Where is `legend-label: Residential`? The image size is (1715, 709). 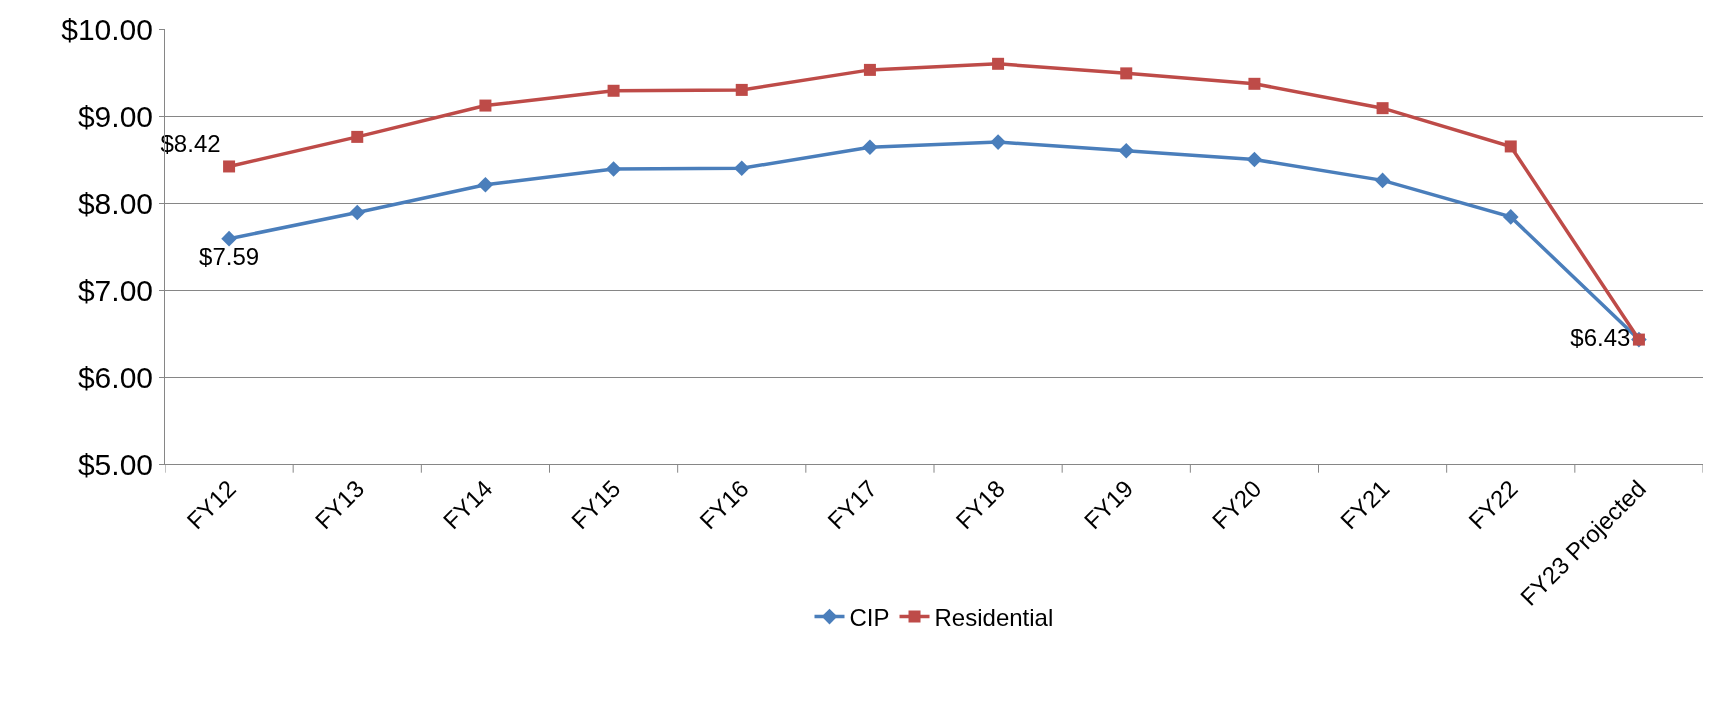 legend-label: Residential is located at coordinates (994, 617).